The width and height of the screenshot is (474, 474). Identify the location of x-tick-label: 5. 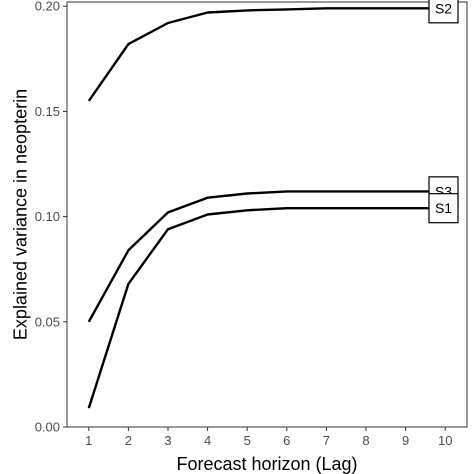
(247, 440).